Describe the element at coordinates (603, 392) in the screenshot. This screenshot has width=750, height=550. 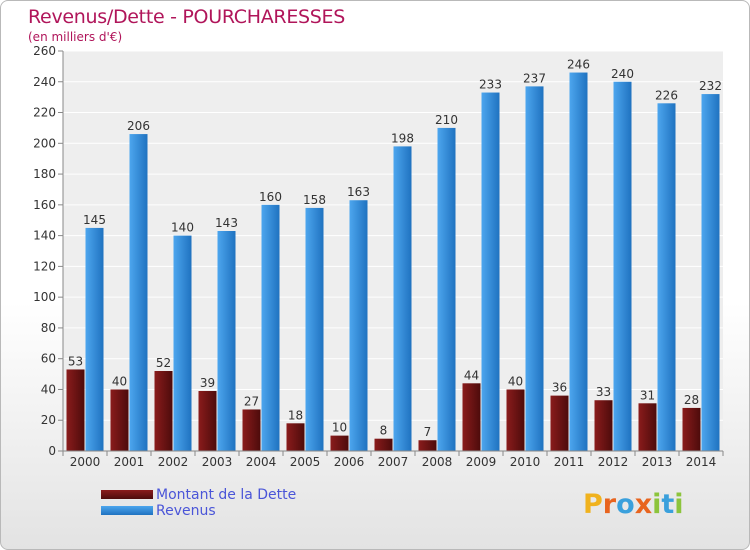
I see `data-label-dette: 33` at that location.